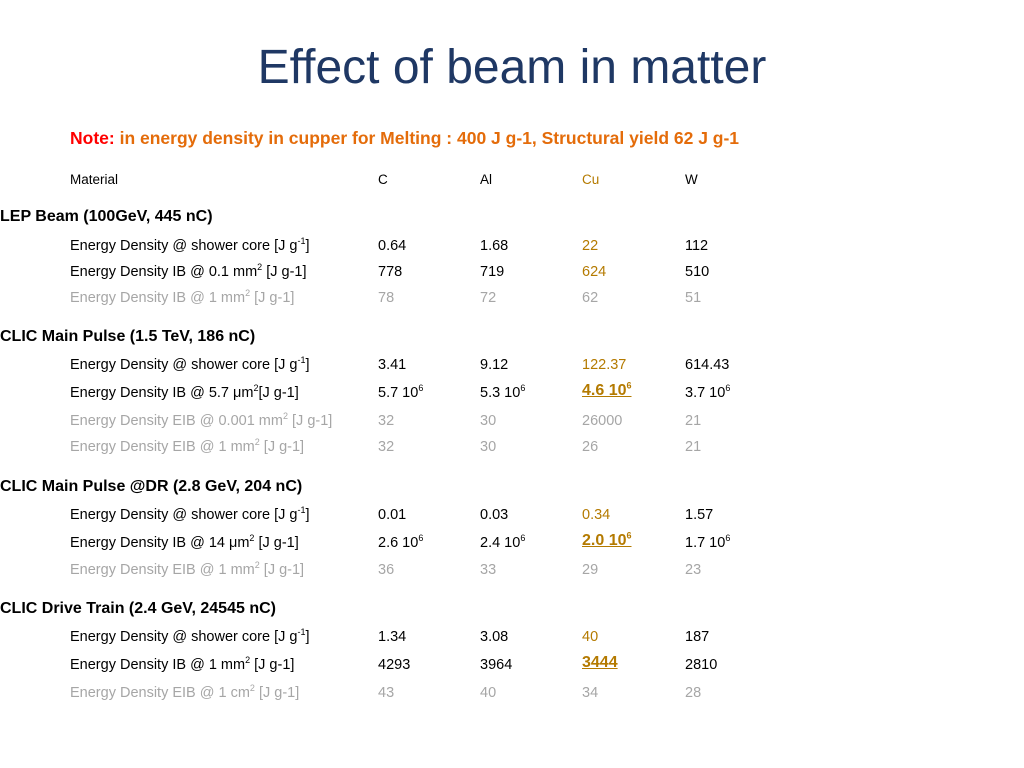 This screenshot has width=1024, height=768. What do you see at coordinates (138, 608) in the screenshot?
I see `section-title: CLIC Drive Train (2.4 GeV, 24545 nC)` at bounding box center [138, 608].